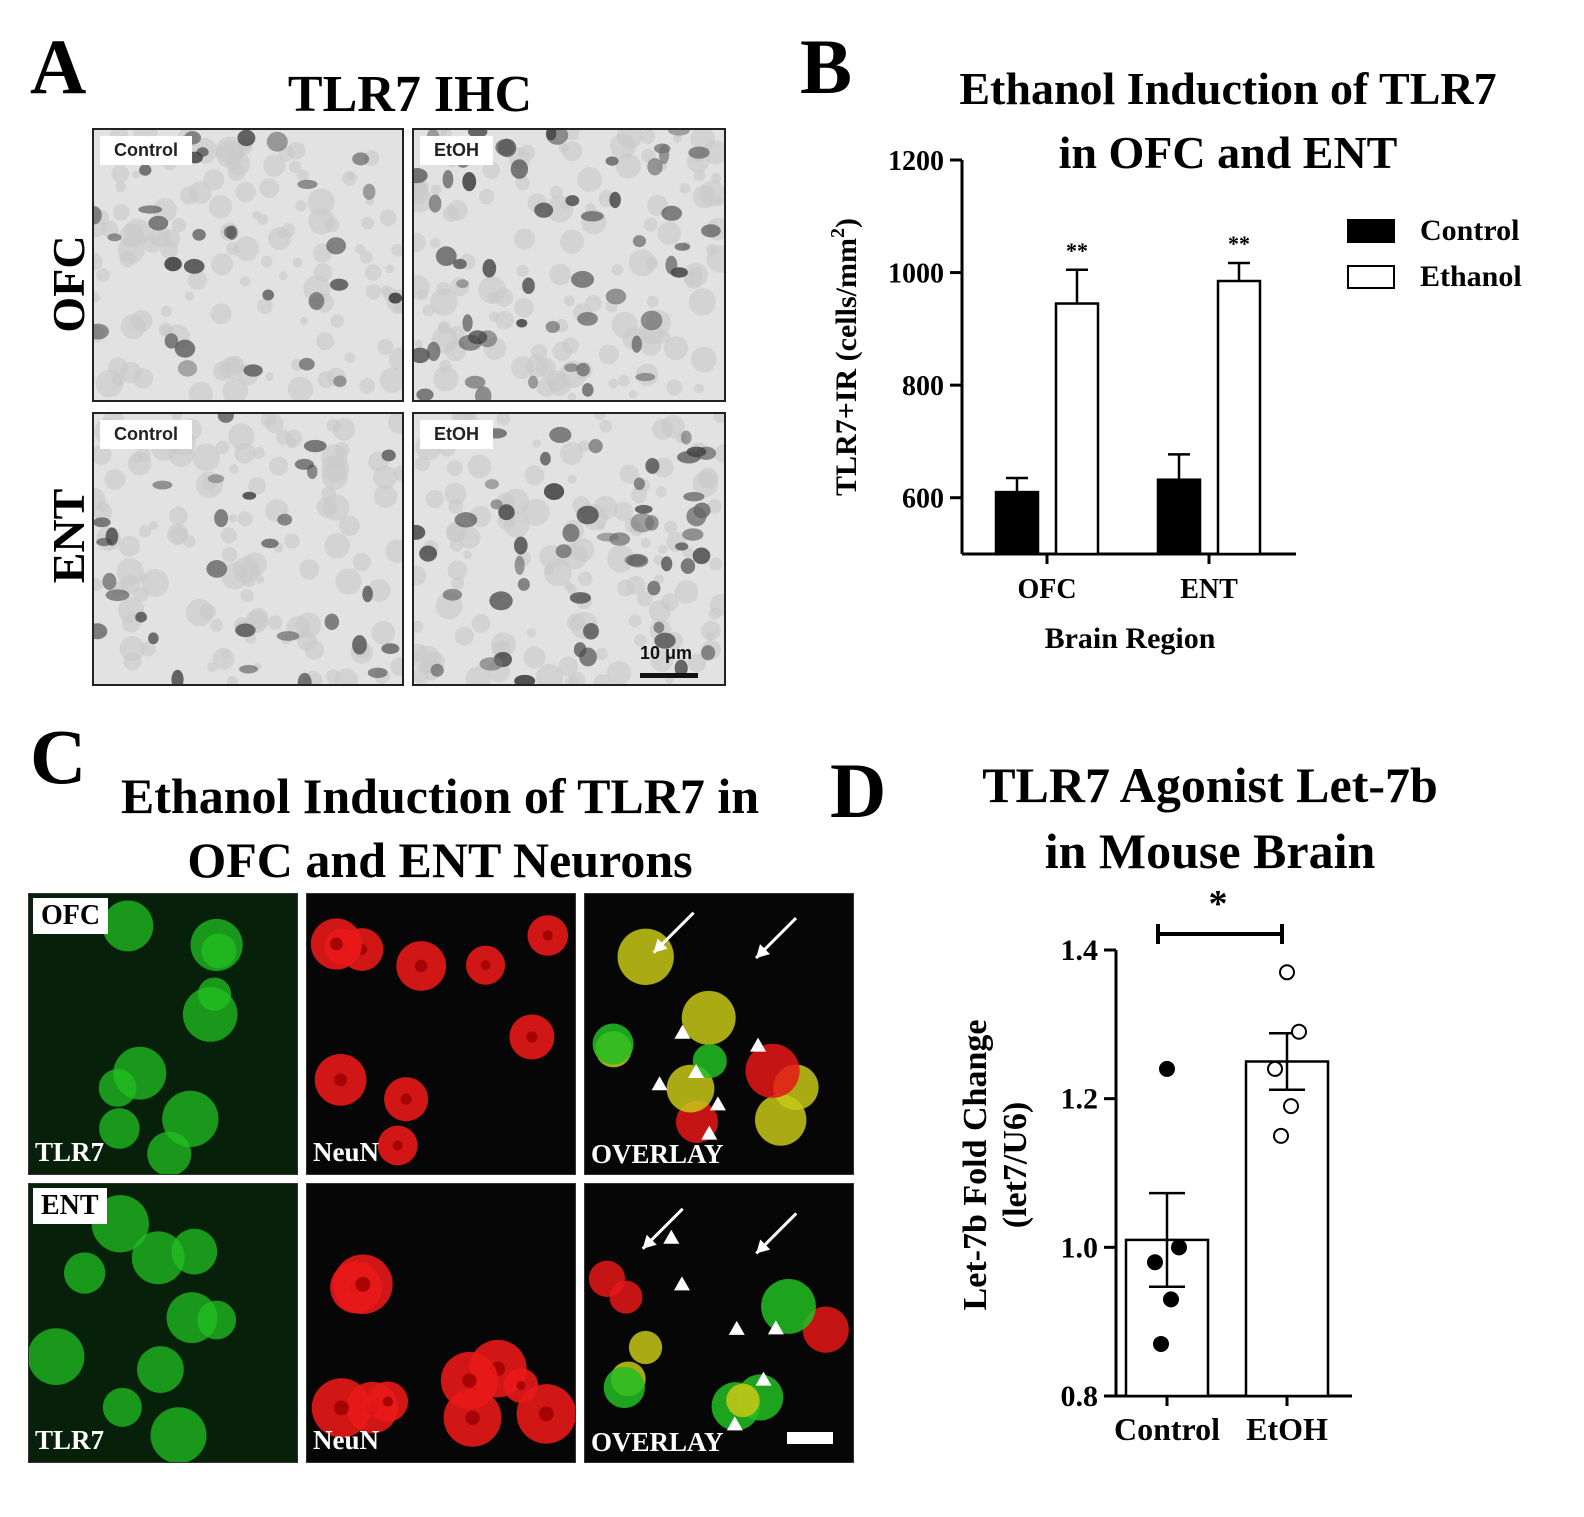 The height and width of the screenshot is (1517, 1584). Describe the element at coordinates (58, 756) in the screenshot. I see `panel-c-letter: C` at that location.